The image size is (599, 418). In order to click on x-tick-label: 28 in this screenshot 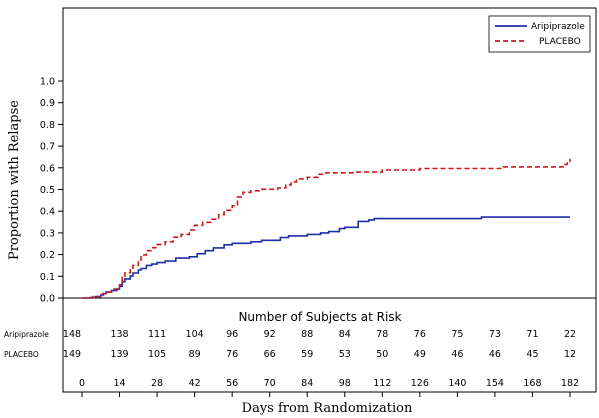, I will do `click(157, 383)`.